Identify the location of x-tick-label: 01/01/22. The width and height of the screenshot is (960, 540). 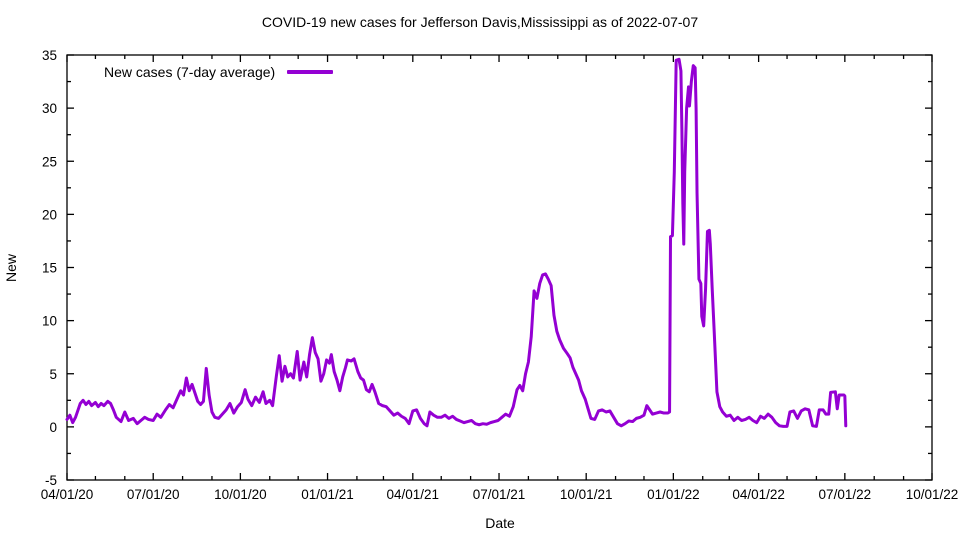
(673, 494).